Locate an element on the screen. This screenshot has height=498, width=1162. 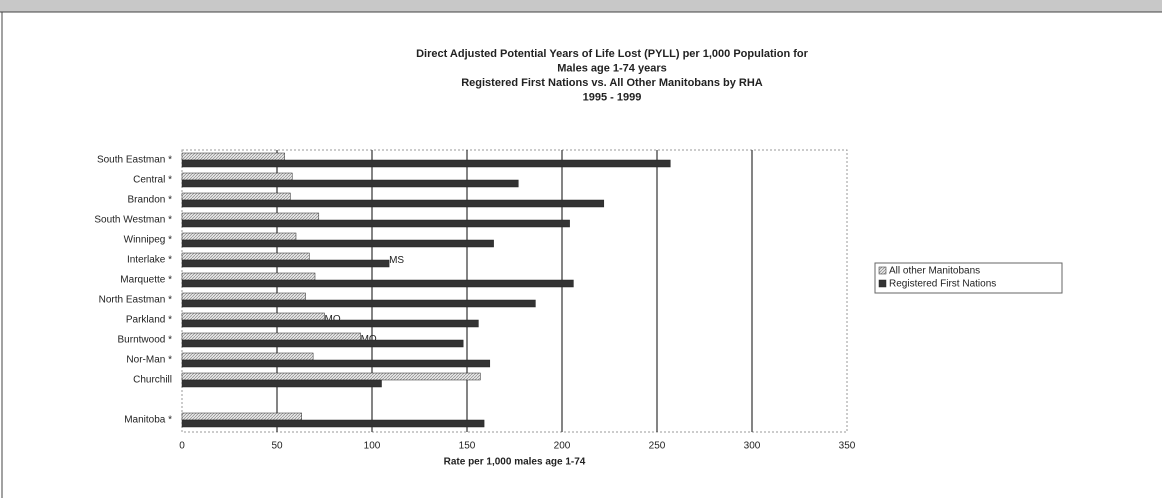
y-tick-label: Interlake * is located at coordinates (149, 260).